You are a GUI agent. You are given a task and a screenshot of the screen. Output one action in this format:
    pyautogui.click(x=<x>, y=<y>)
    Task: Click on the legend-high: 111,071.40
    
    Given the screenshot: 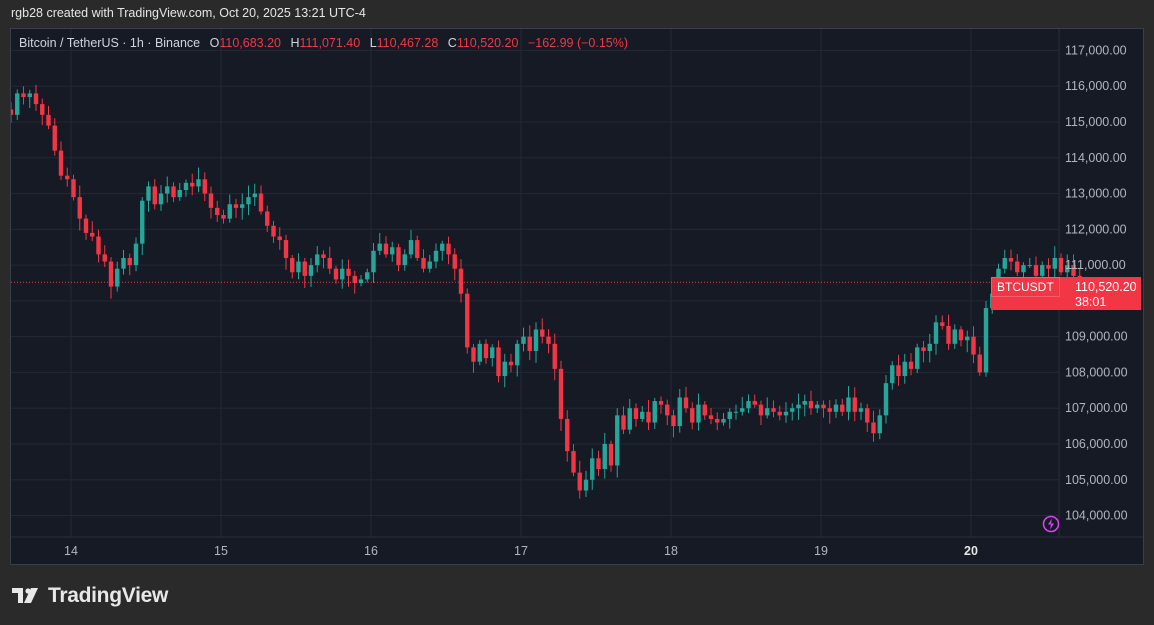 What is the action you would take?
    pyautogui.click(x=330, y=43)
    